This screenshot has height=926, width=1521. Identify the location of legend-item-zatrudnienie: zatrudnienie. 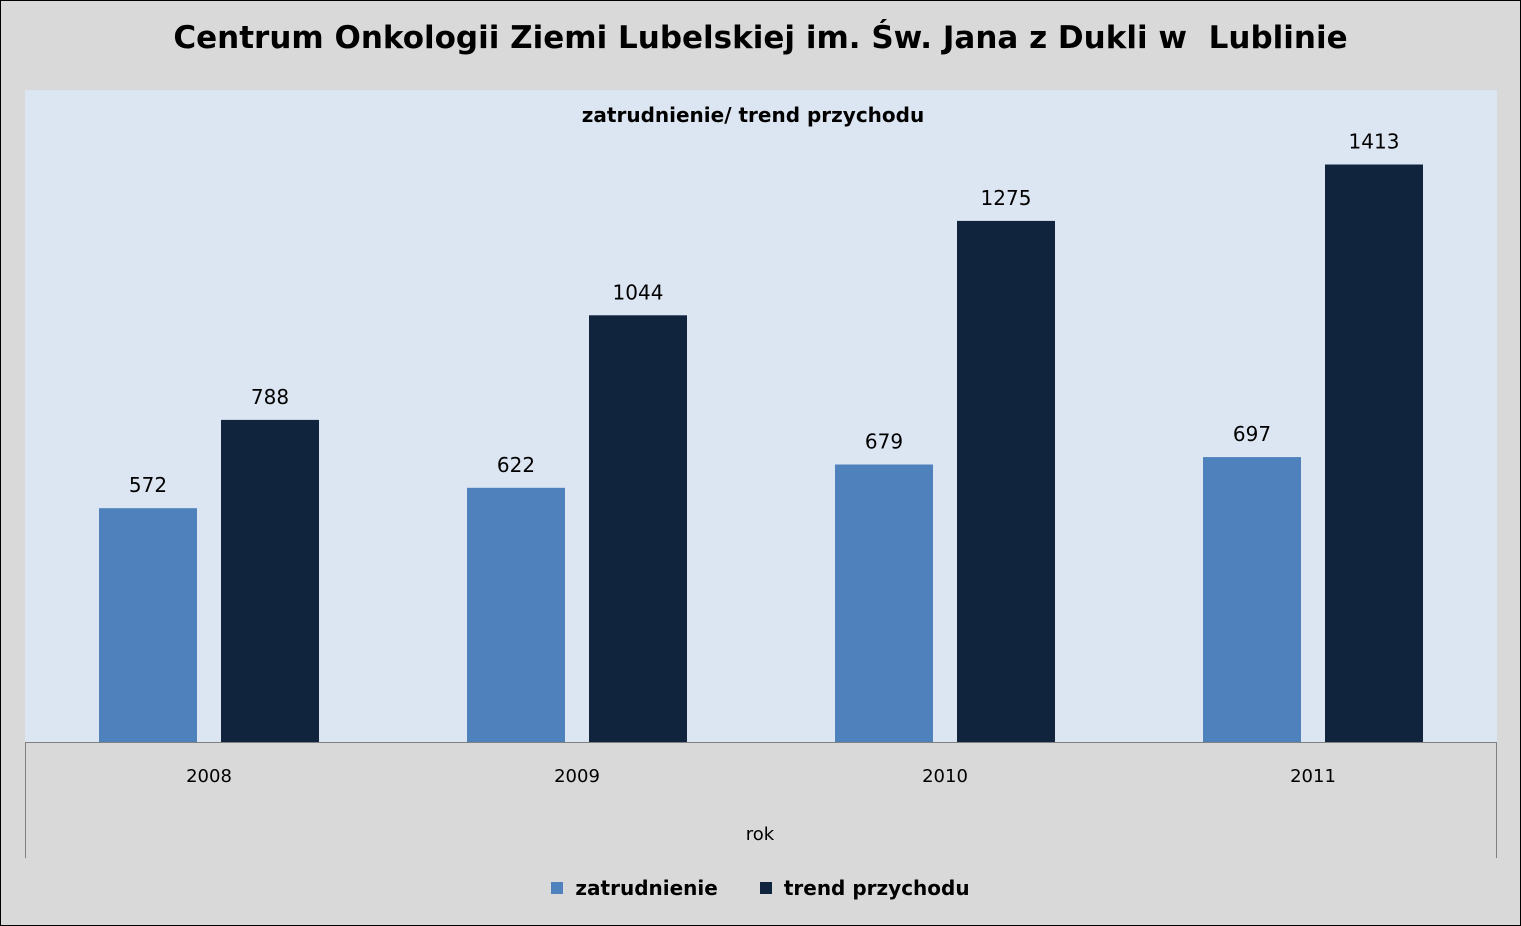
(634, 888).